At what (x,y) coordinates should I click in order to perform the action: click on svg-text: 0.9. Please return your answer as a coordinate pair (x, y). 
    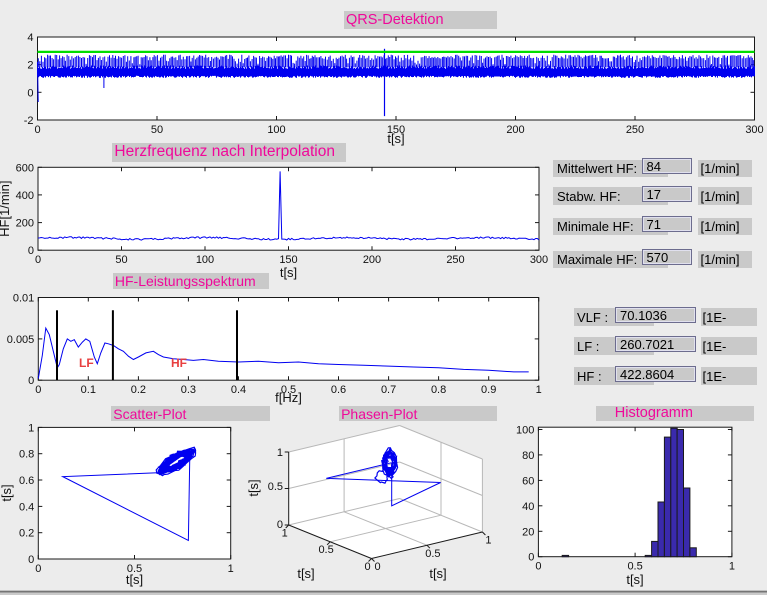
    Looking at the image, I should click on (488, 390).